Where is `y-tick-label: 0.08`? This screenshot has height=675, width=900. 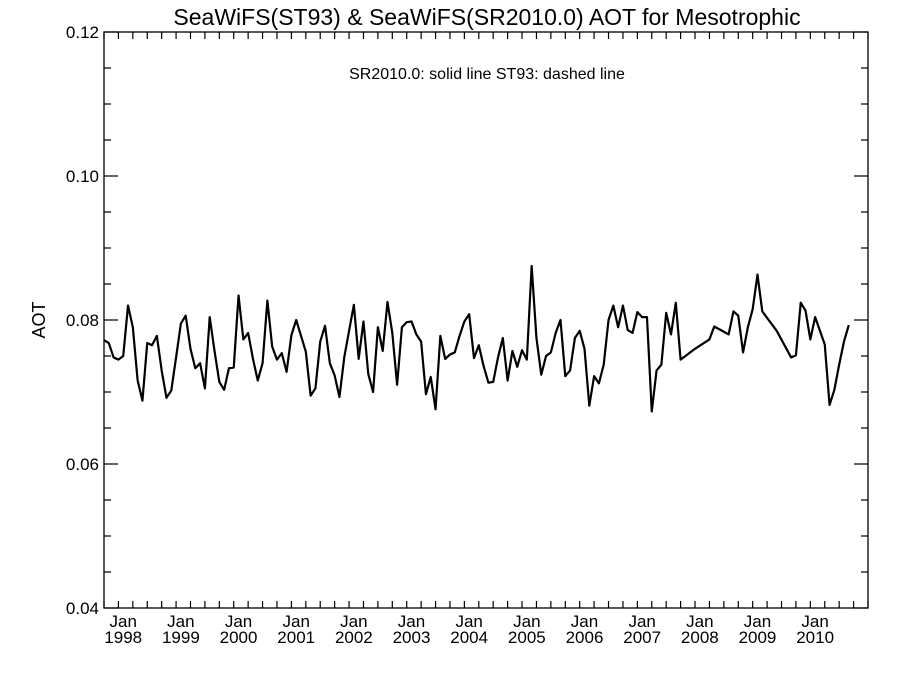
y-tick-label: 0.08 is located at coordinates (82, 320).